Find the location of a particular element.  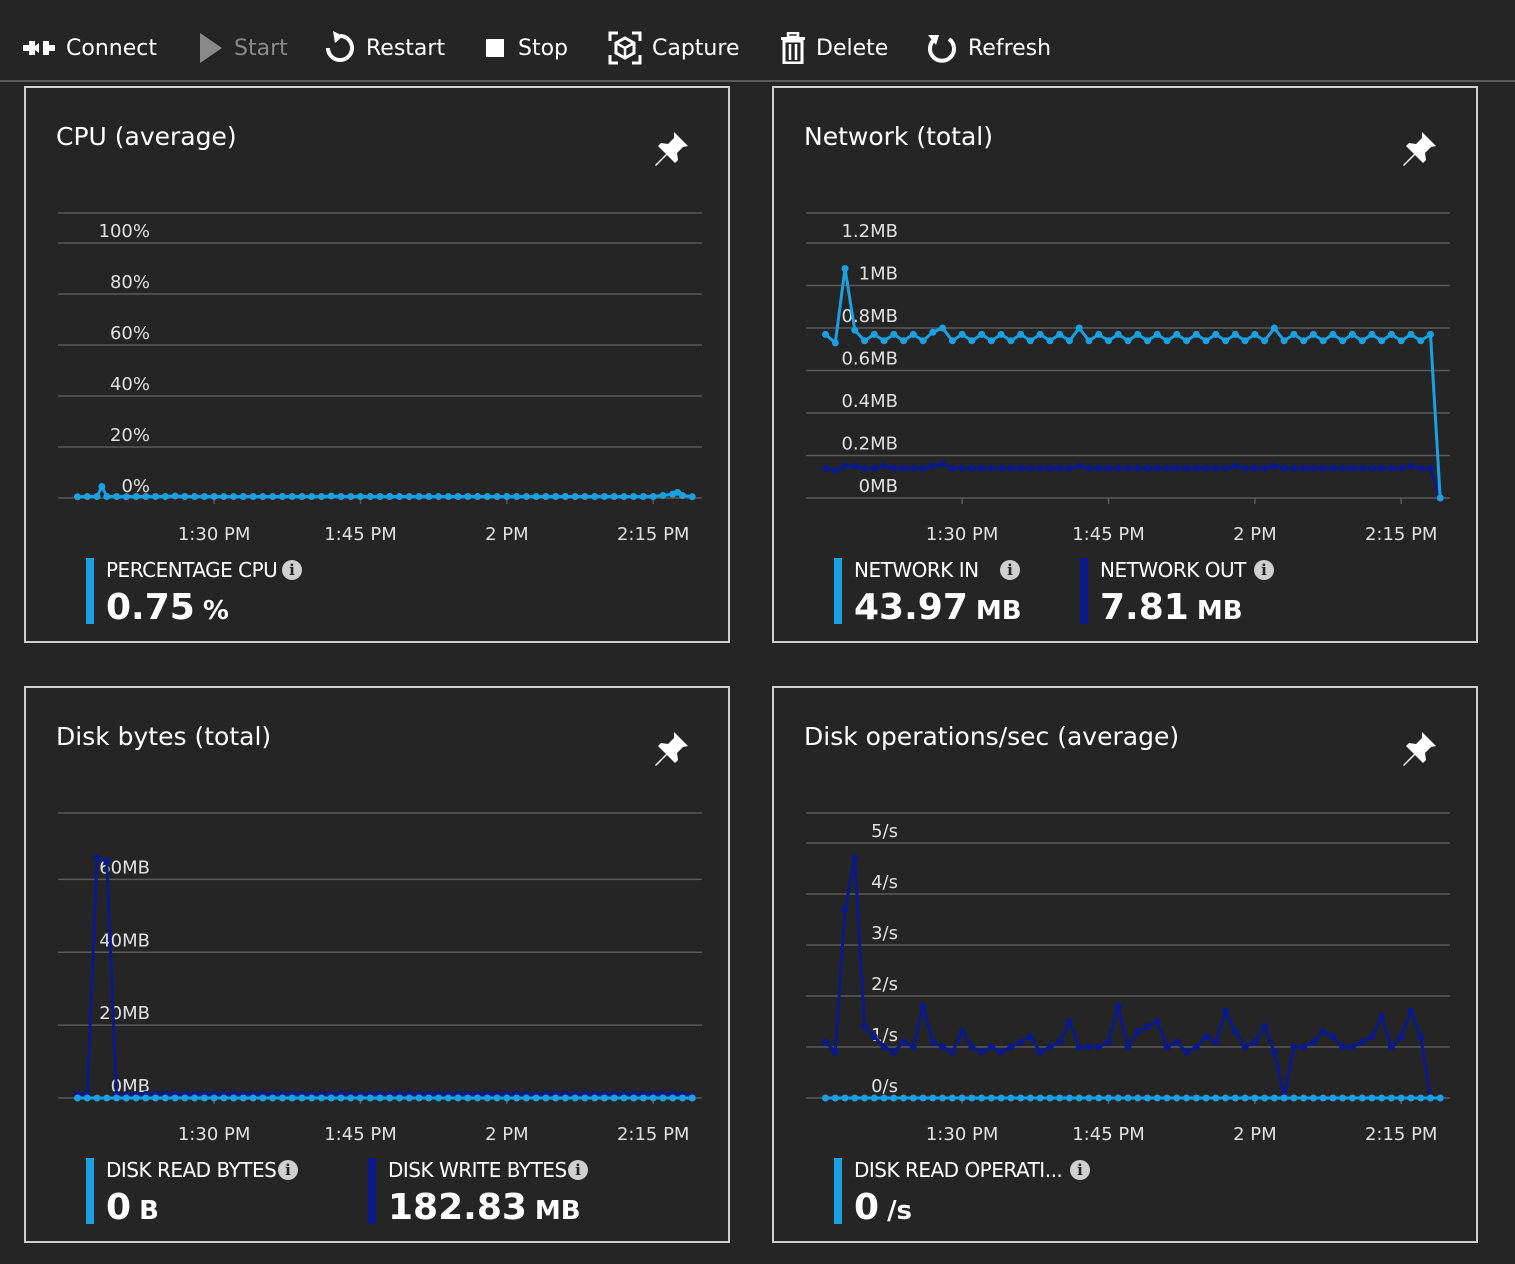

delete-button: Delete is located at coordinates (834, 48).